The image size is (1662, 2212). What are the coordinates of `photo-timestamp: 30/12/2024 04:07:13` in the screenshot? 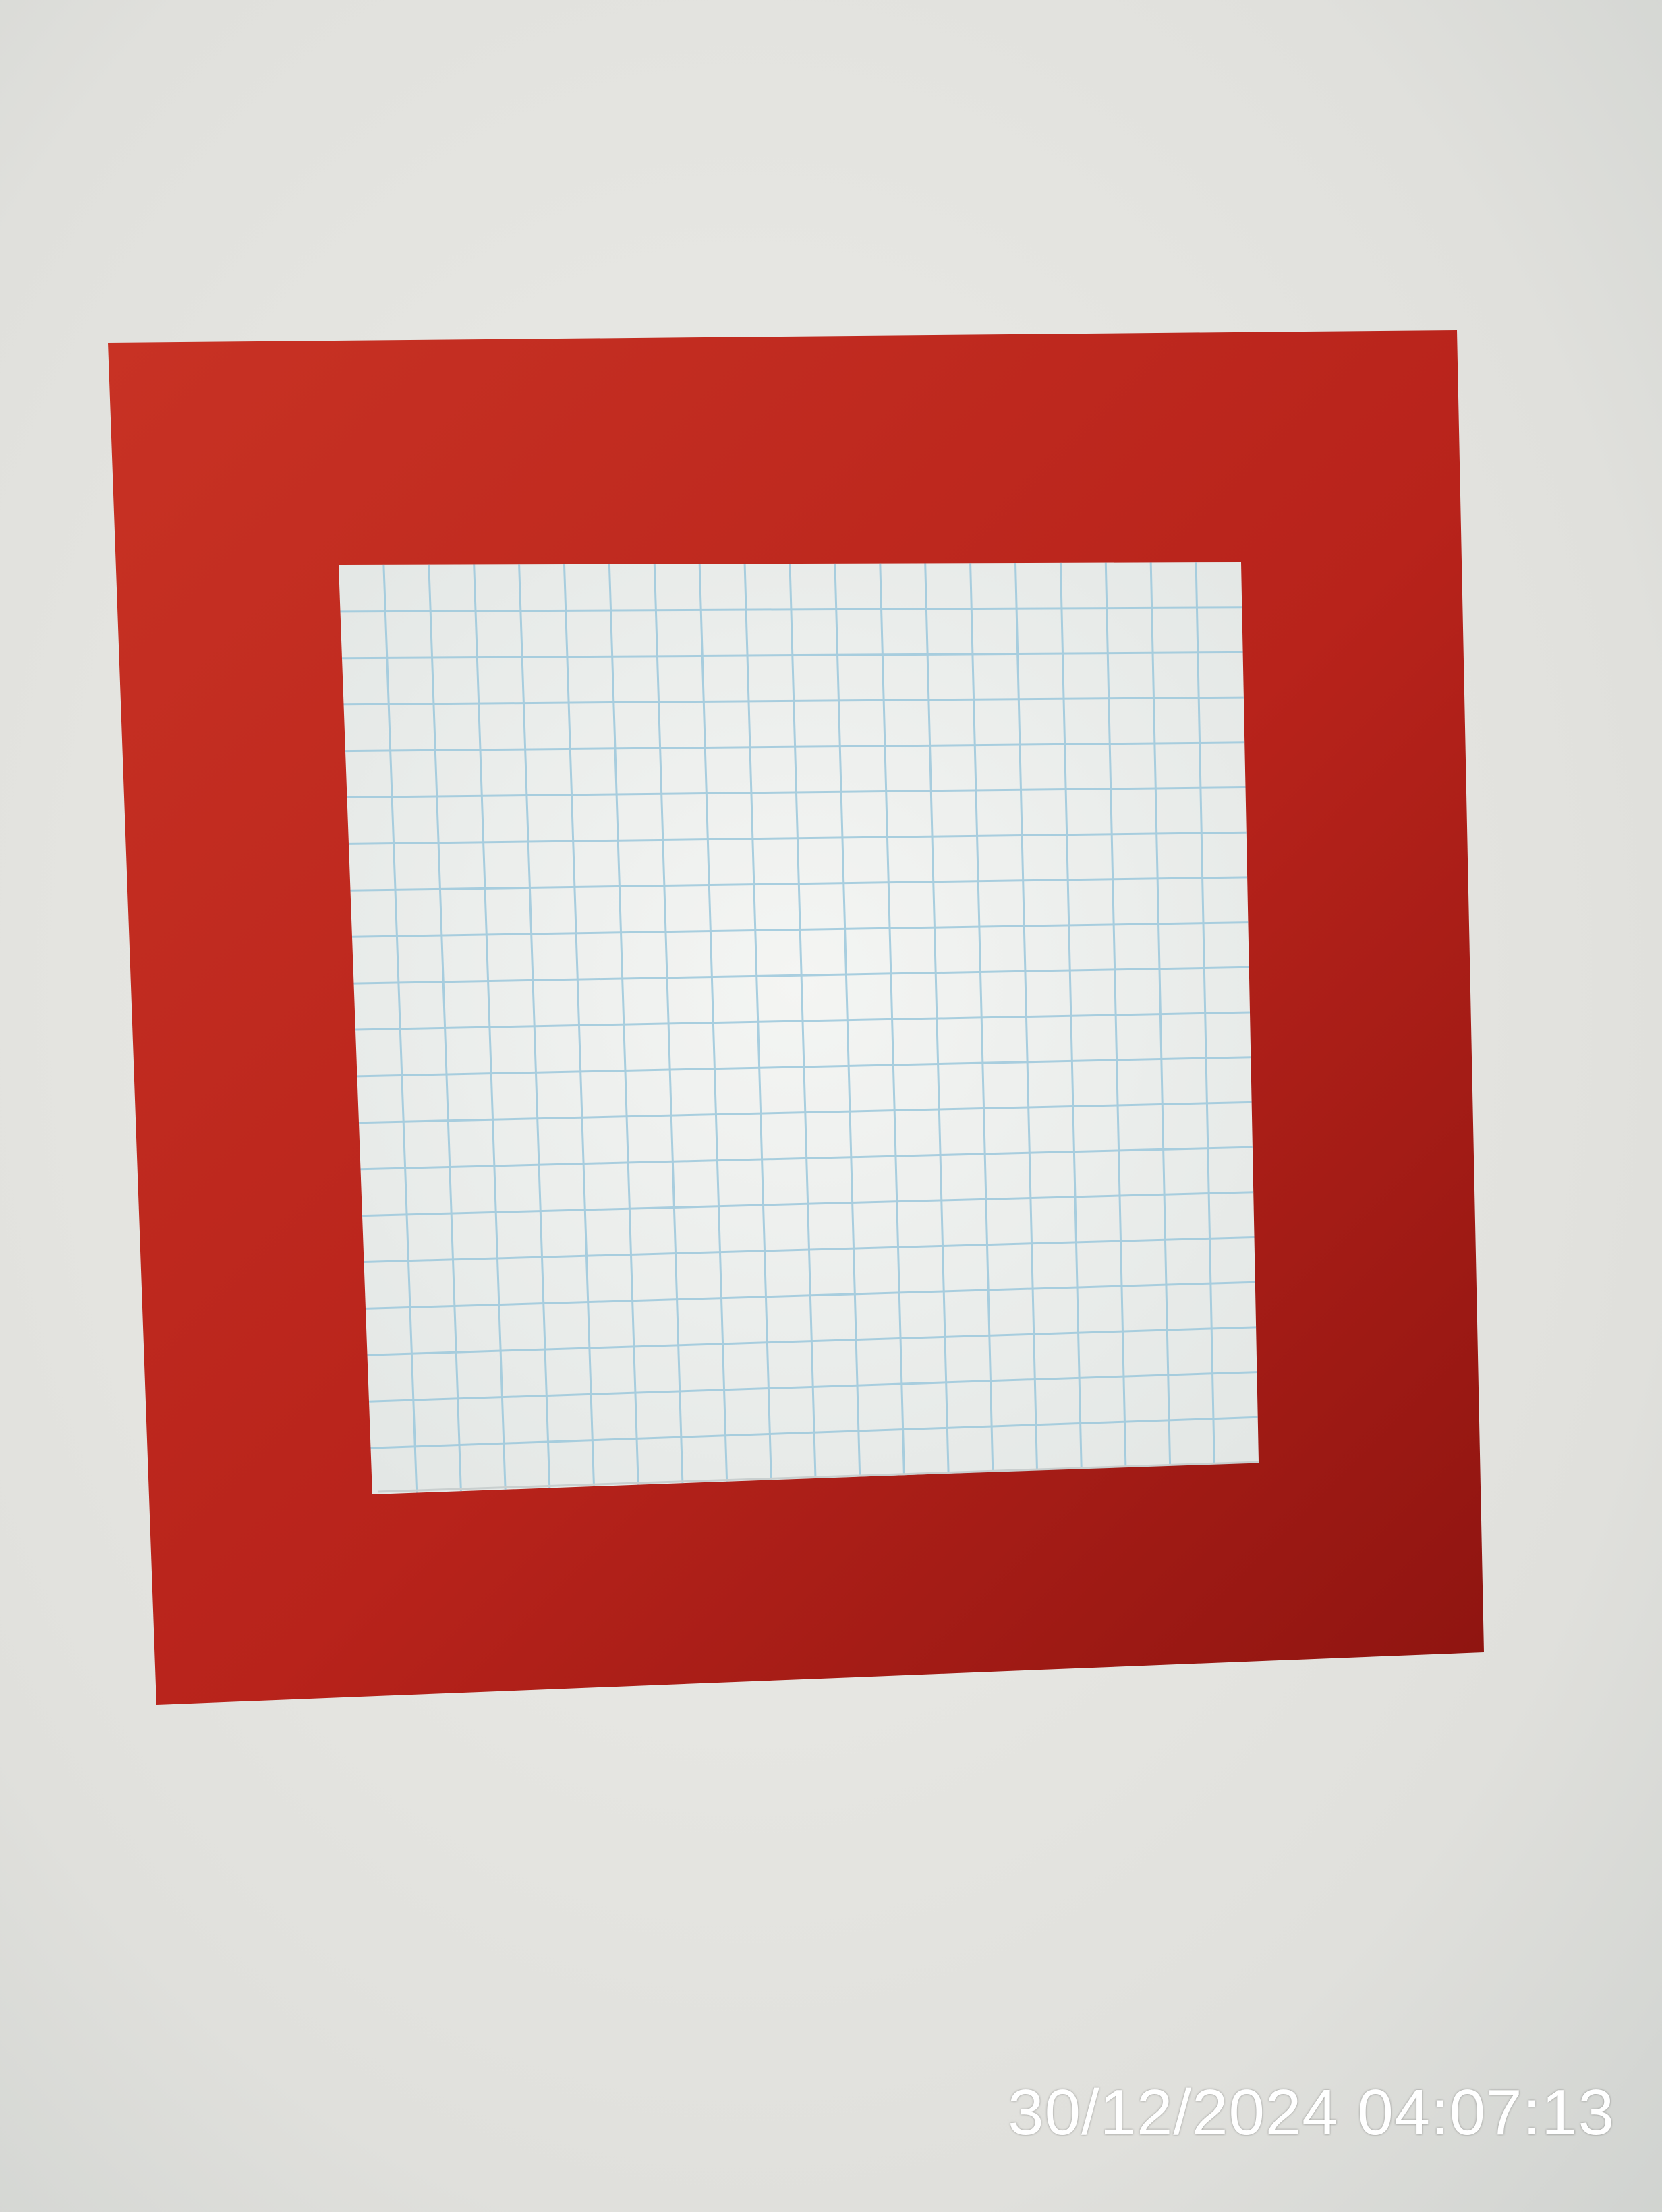 It's located at (1311, 2112).